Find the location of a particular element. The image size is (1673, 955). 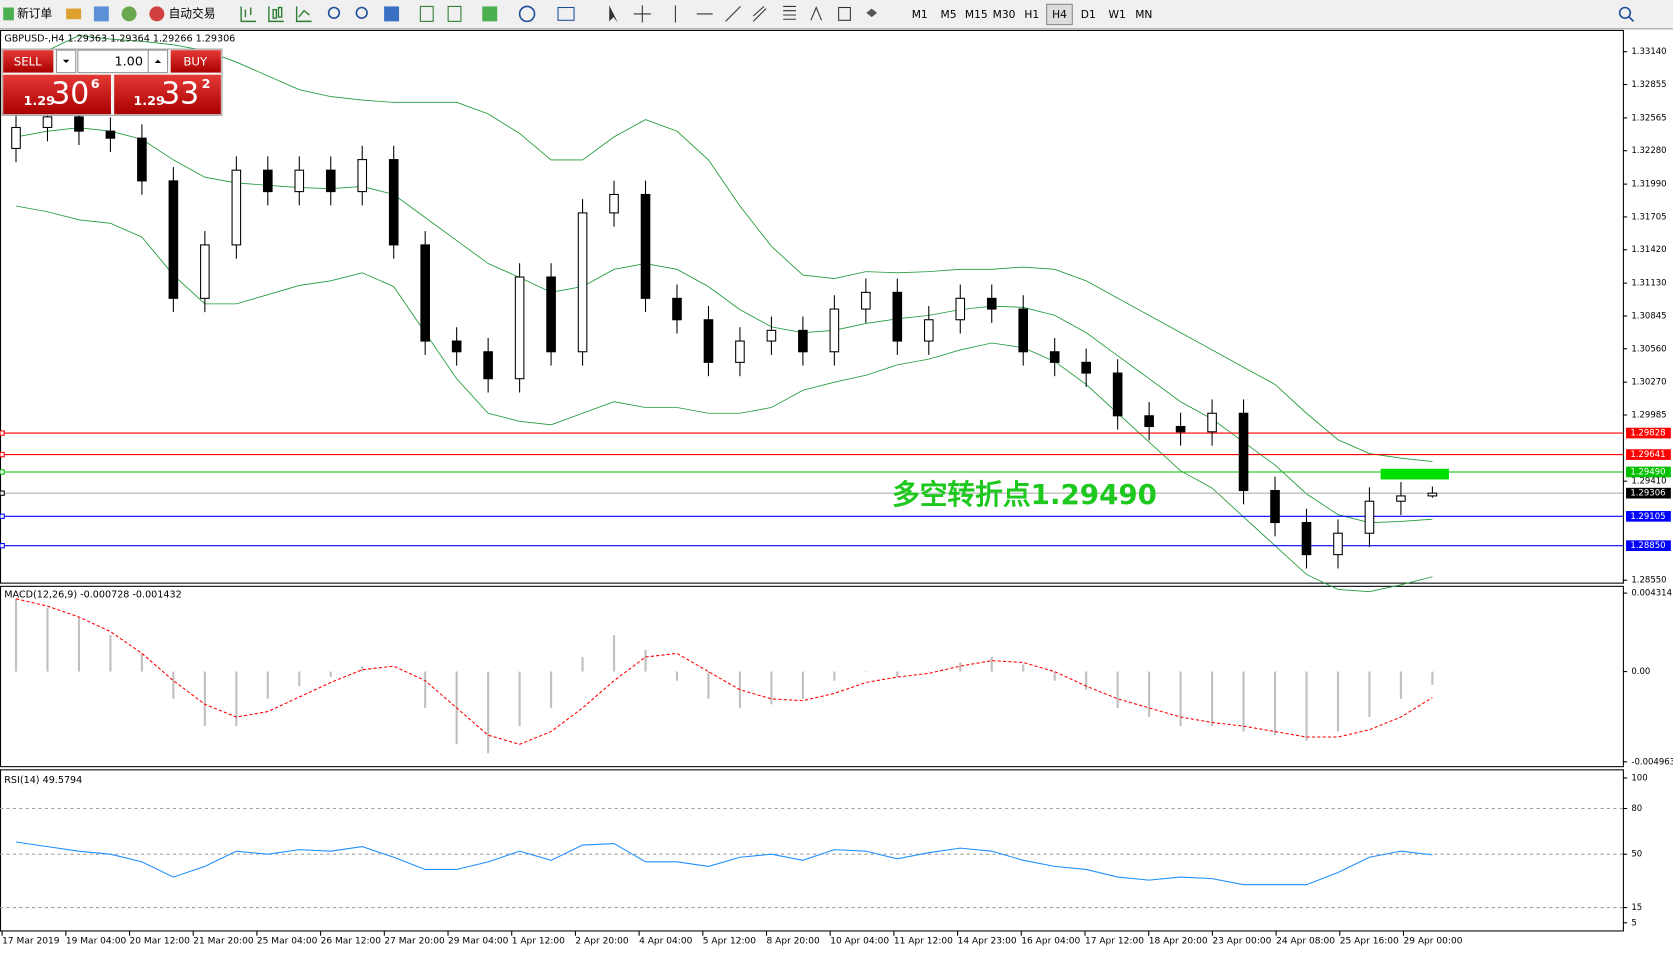

y-tick-label: 1.31130 is located at coordinates (1648, 284).